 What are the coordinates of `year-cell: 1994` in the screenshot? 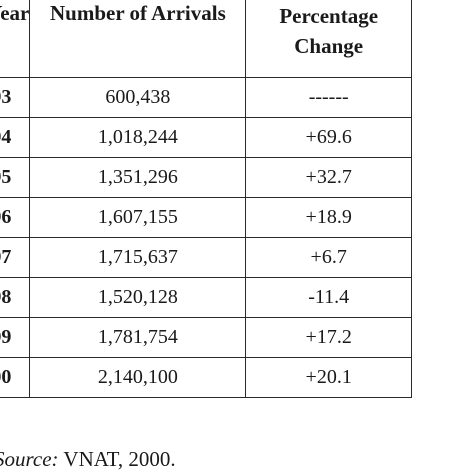 It's located at (15, 137).